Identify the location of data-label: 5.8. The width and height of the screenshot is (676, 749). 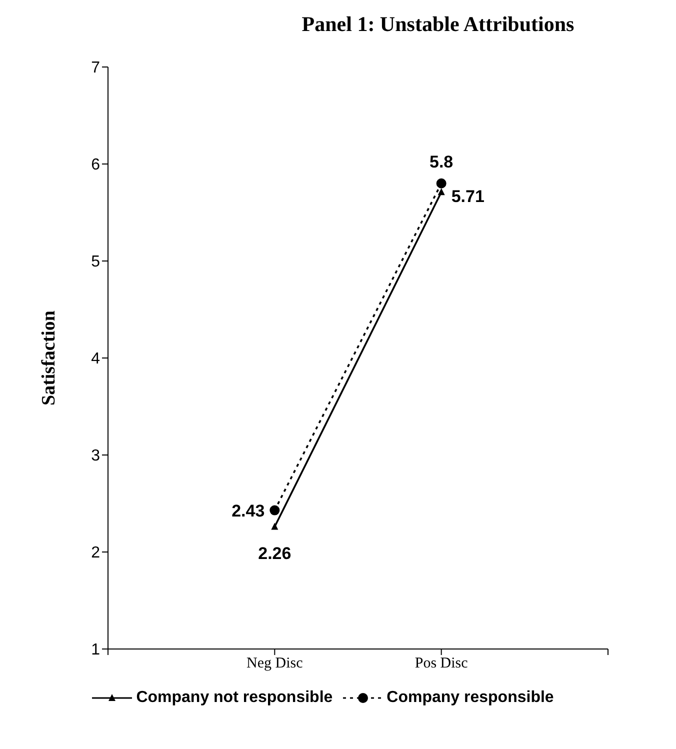
(442, 162).